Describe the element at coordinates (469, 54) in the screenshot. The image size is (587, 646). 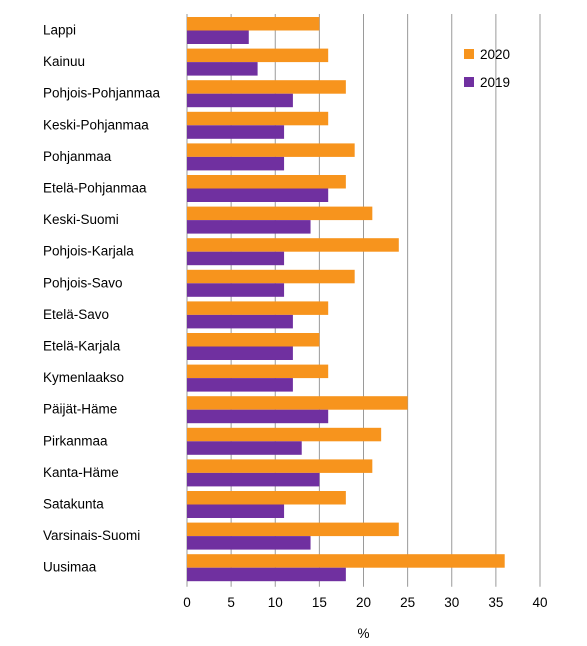
I see `legend-swatch-2020` at that location.